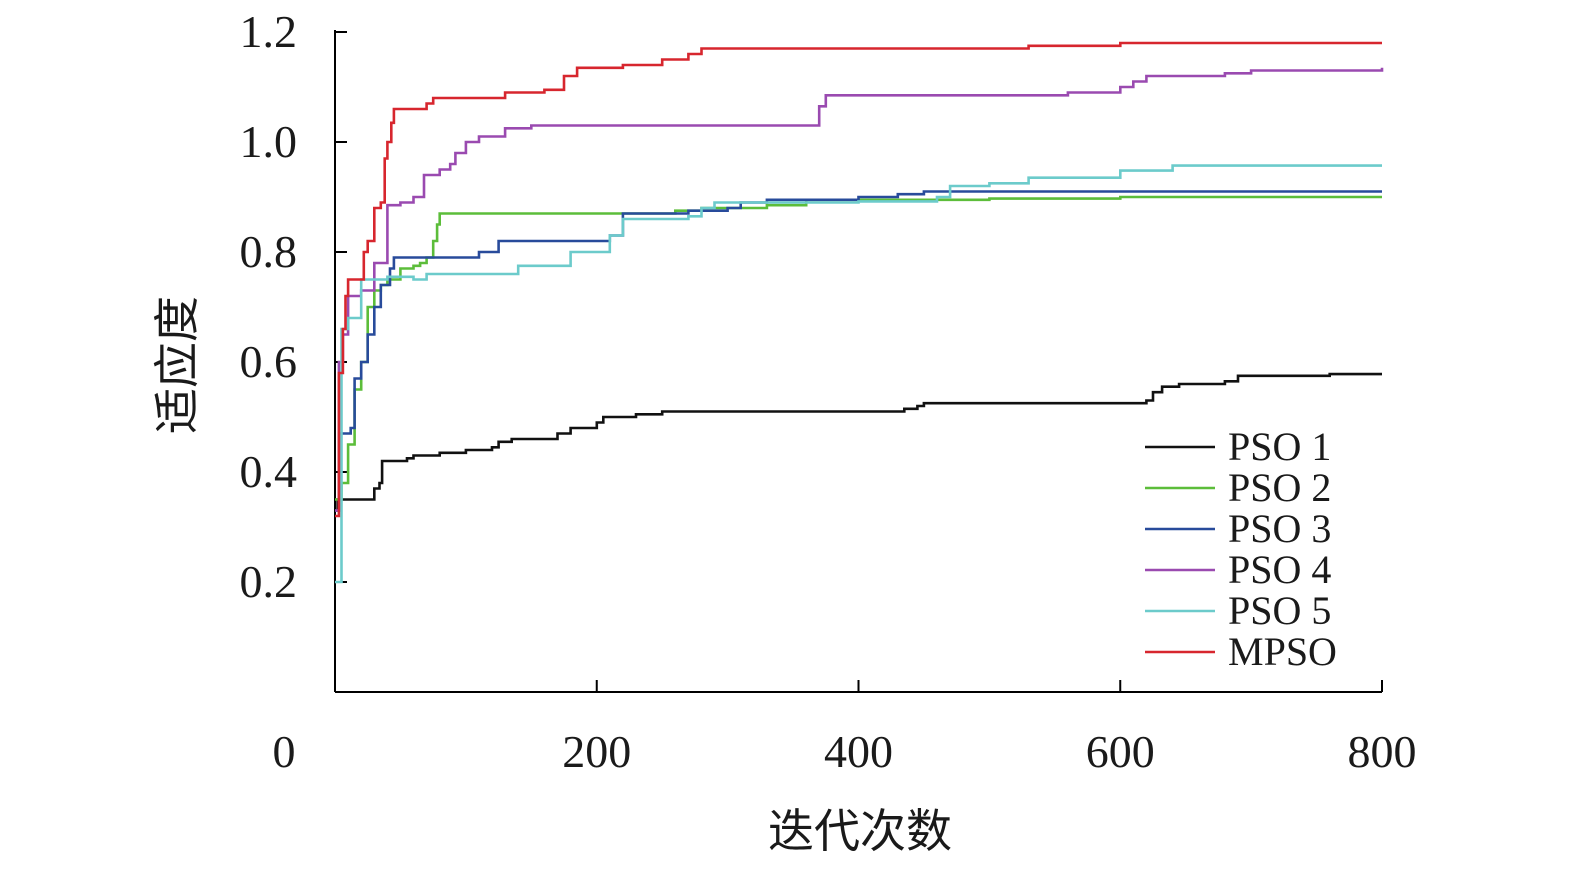 The height and width of the screenshot is (872, 1575). What do you see at coordinates (269, 471) in the screenshot?
I see `y-tick-label: 0.4` at bounding box center [269, 471].